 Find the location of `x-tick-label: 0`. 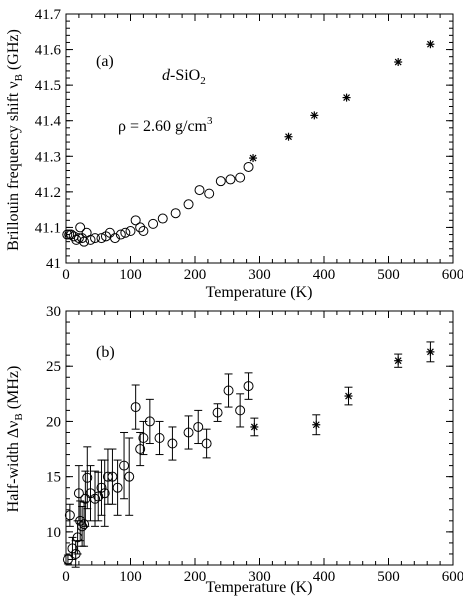

x-tick-label: 0 is located at coordinates (66, 275).